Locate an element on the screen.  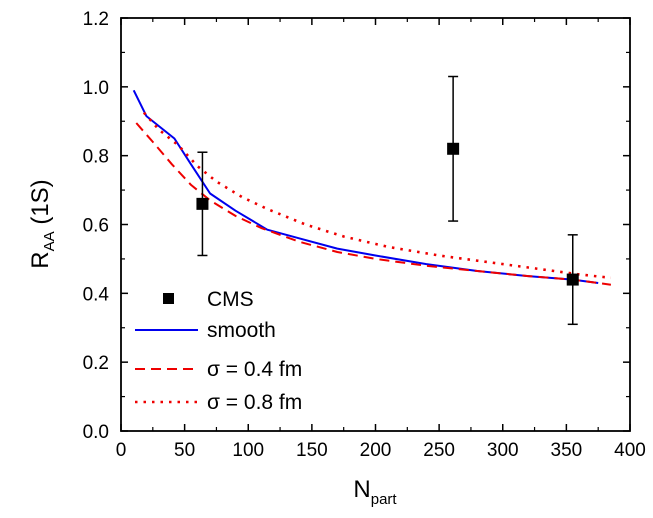
legend-marker-cms is located at coordinates (168, 298).